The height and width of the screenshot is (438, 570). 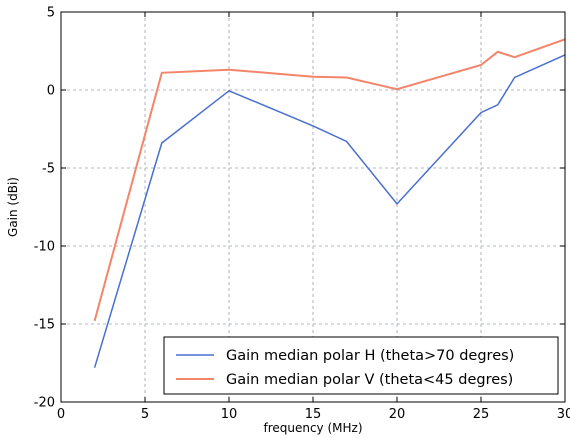 What do you see at coordinates (48, 169) in the screenshot?
I see `y-tick-label: -5` at bounding box center [48, 169].